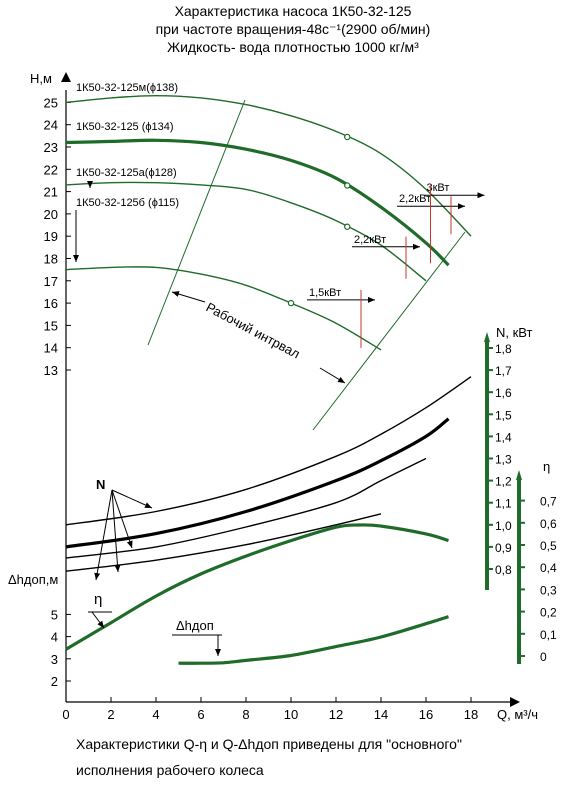  I want to click on eta-axis-title: η, so click(546, 466).